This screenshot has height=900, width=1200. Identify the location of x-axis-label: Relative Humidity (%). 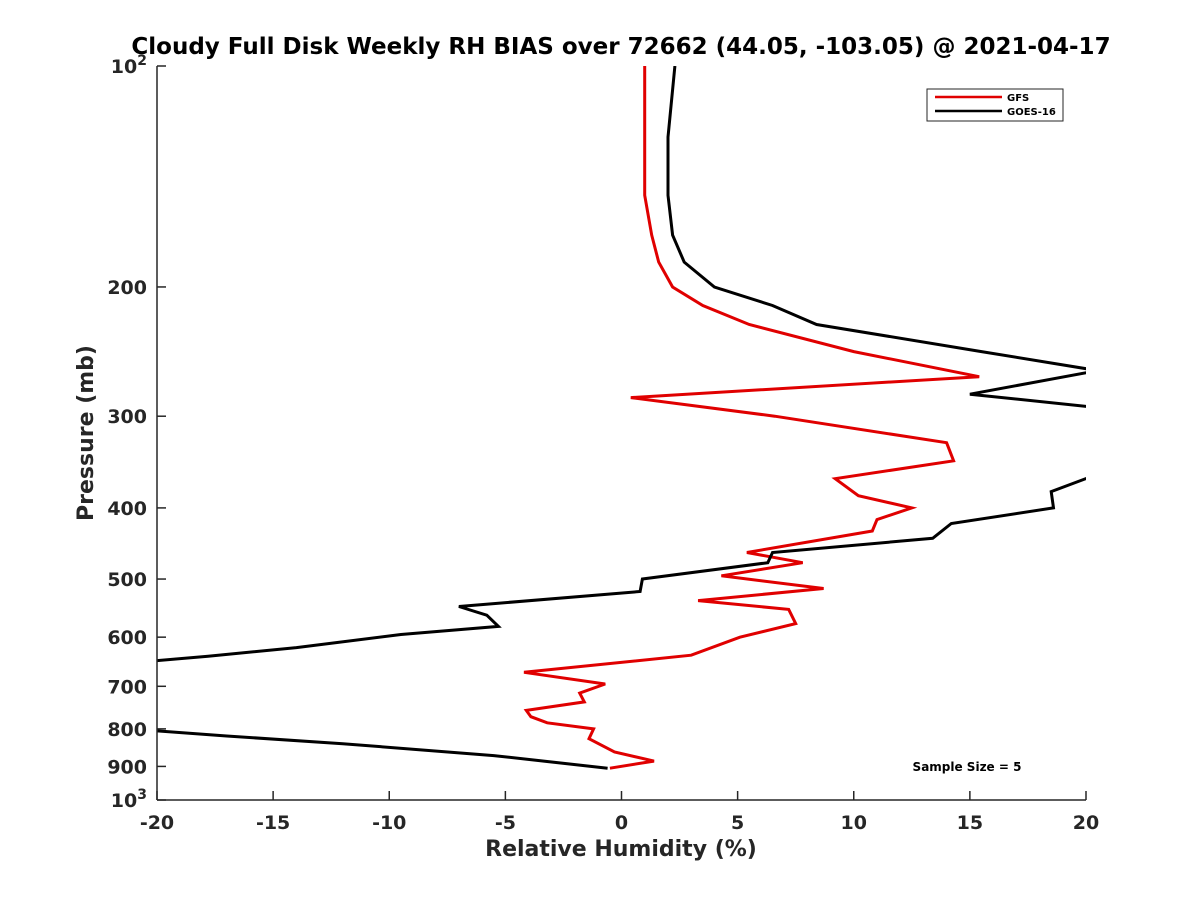
(621, 849).